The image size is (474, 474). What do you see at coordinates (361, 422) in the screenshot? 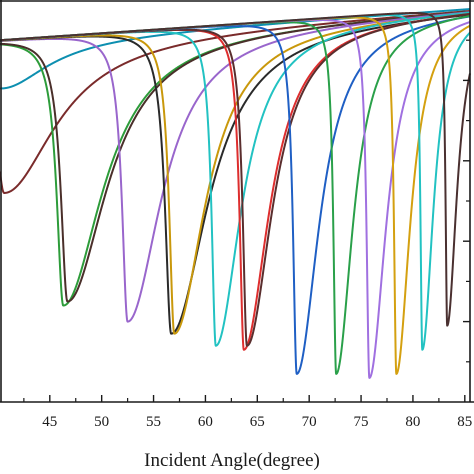
I see `x-tick-label-75: 75` at bounding box center [361, 422].